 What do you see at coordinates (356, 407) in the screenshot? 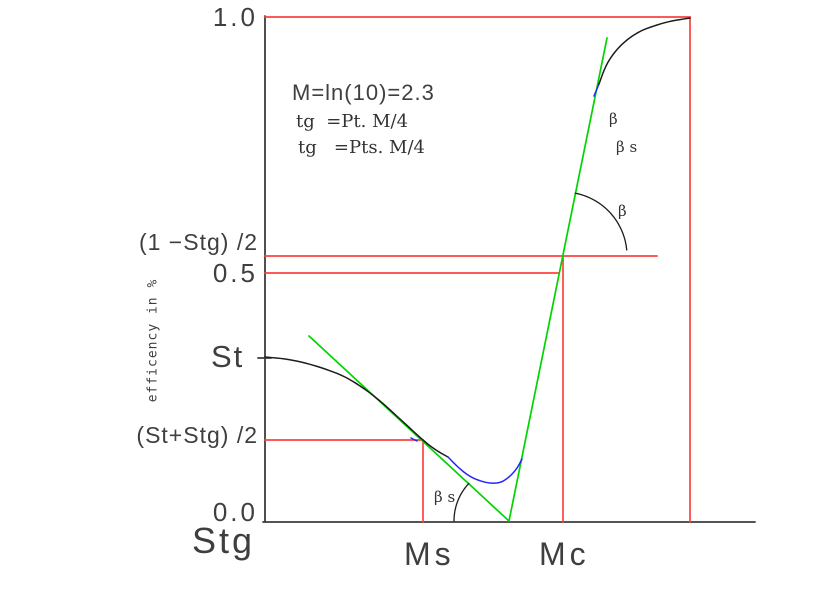
I see `descending-branch` at bounding box center [356, 407].